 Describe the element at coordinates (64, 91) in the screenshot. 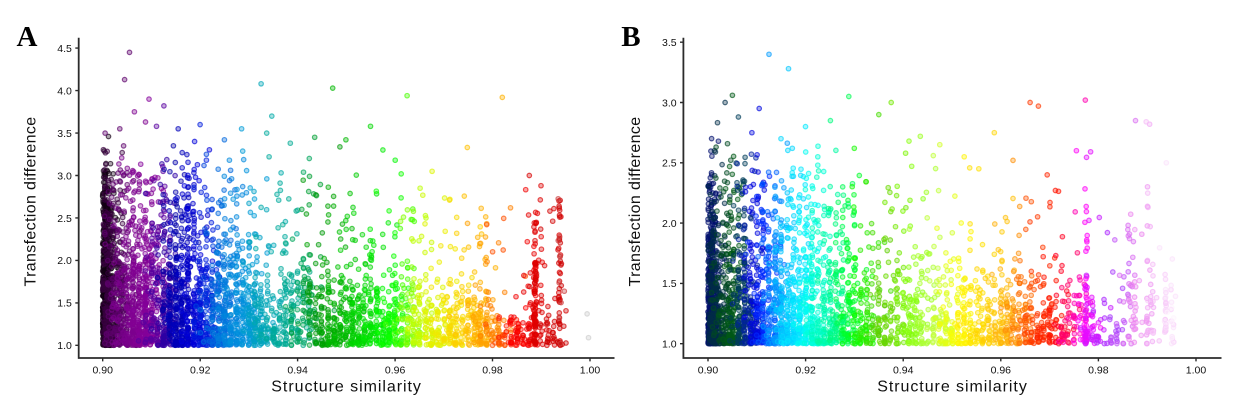

I see `svg-text: 4.0` at that location.